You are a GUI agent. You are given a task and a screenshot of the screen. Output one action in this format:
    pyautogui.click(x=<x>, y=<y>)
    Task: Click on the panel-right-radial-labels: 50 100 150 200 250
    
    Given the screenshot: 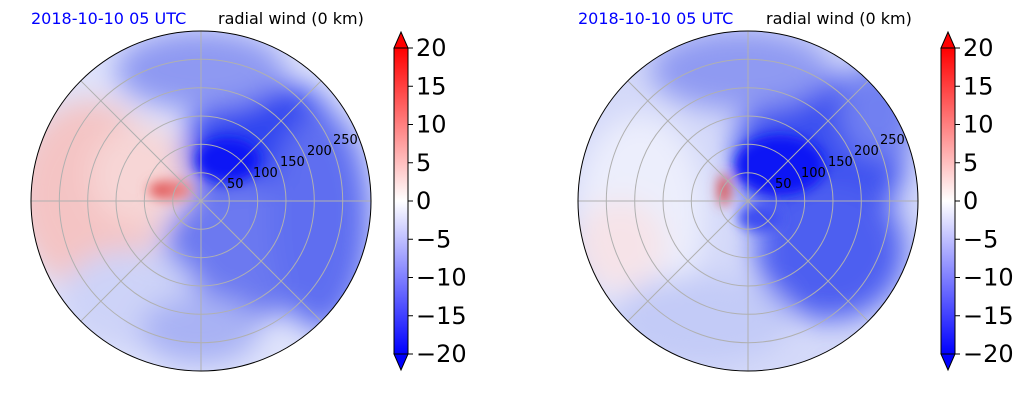 What is the action you would take?
    pyautogui.click(x=840, y=162)
    